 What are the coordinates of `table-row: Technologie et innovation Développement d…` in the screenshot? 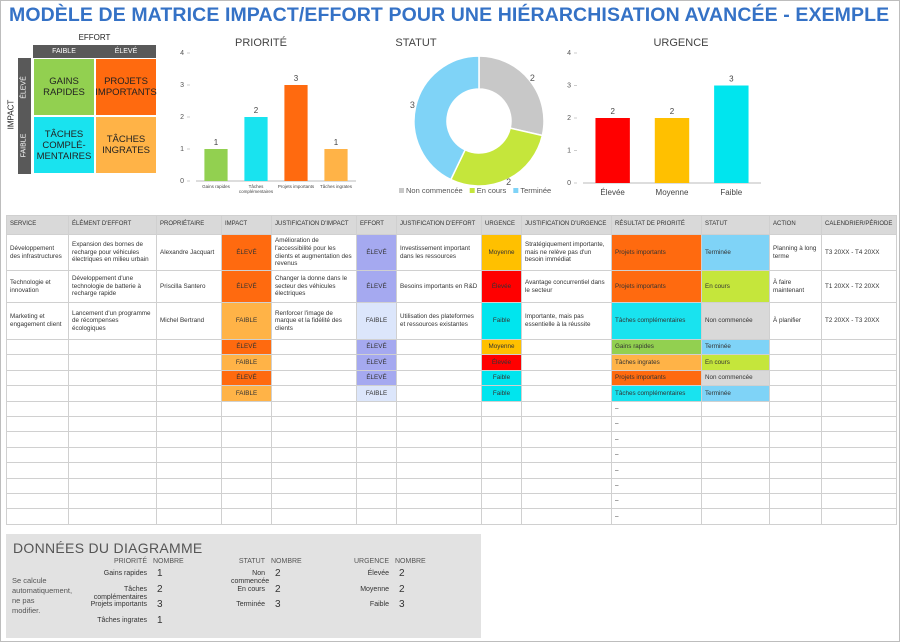 It's located at (451, 286).